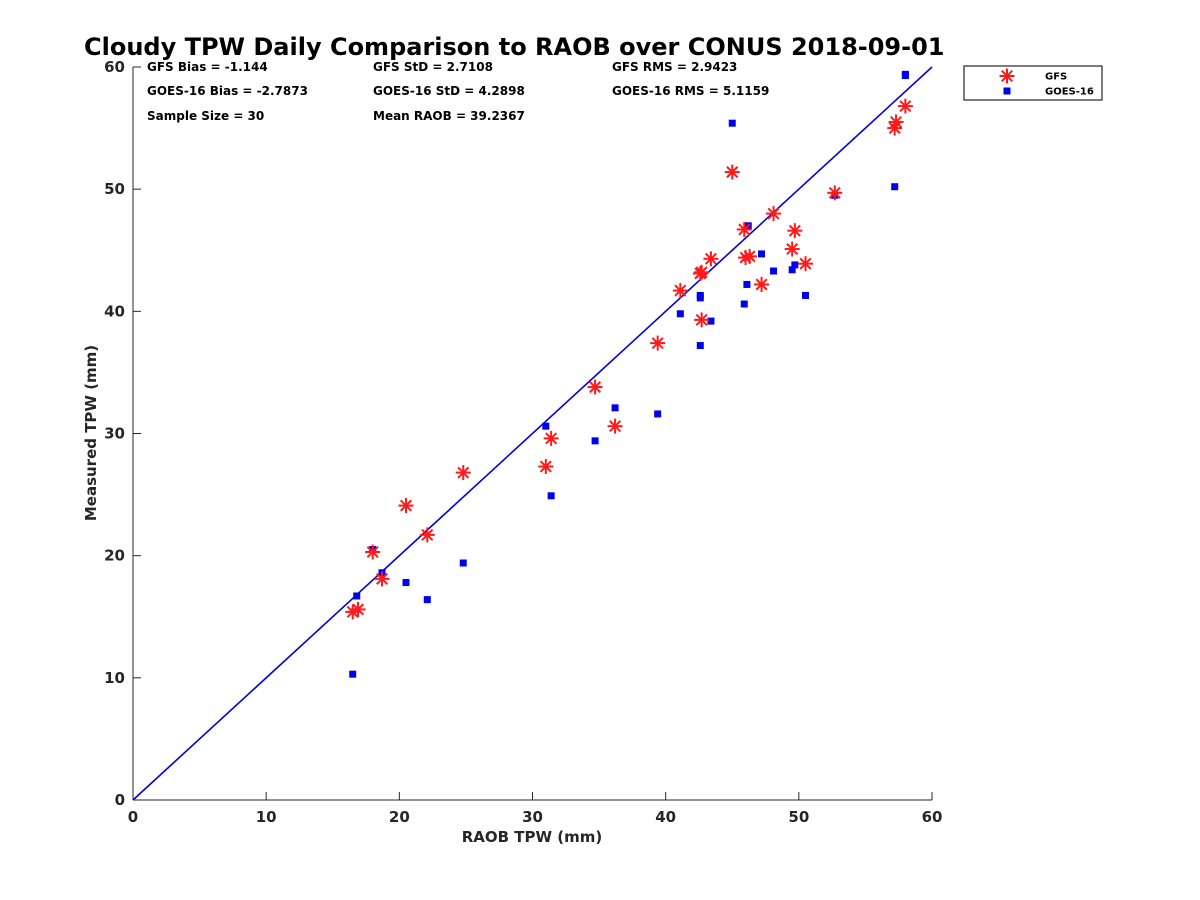 Image resolution: width=1200 pixels, height=900 pixels. What do you see at coordinates (91, 433) in the screenshot?
I see `y-axis-label: Measured TPW (mm)` at bounding box center [91, 433].